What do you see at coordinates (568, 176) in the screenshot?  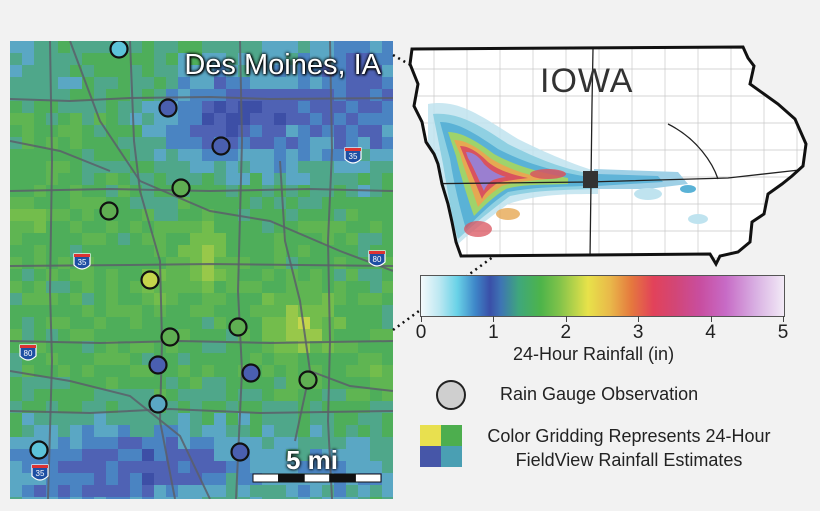 I see `rainfall-swath` at bounding box center [568, 176].